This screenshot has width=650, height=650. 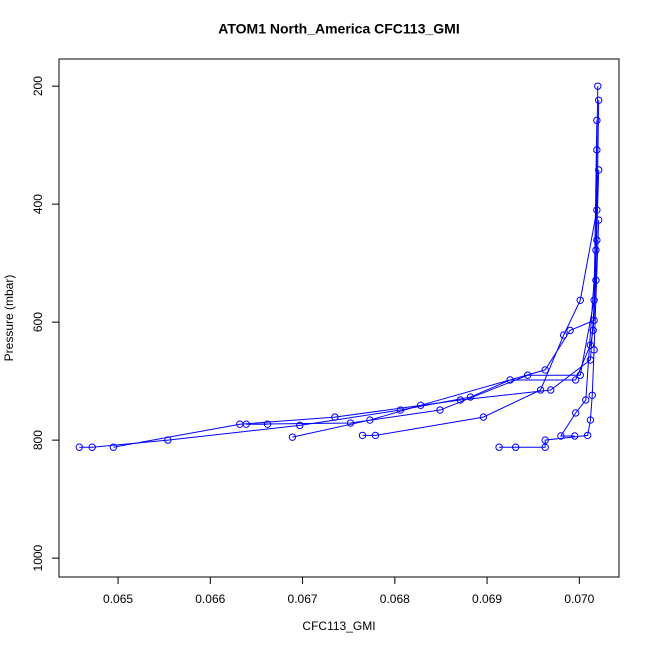 What do you see at coordinates (338, 29) in the screenshot?
I see `chart-title: ATOM1 North_America CFC113_GMI` at bounding box center [338, 29].